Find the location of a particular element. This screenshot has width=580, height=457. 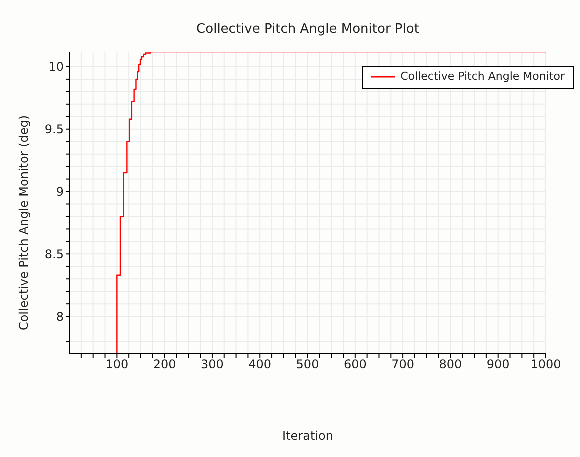

y-tick-label: 8 is located at coordinates (60, 317).